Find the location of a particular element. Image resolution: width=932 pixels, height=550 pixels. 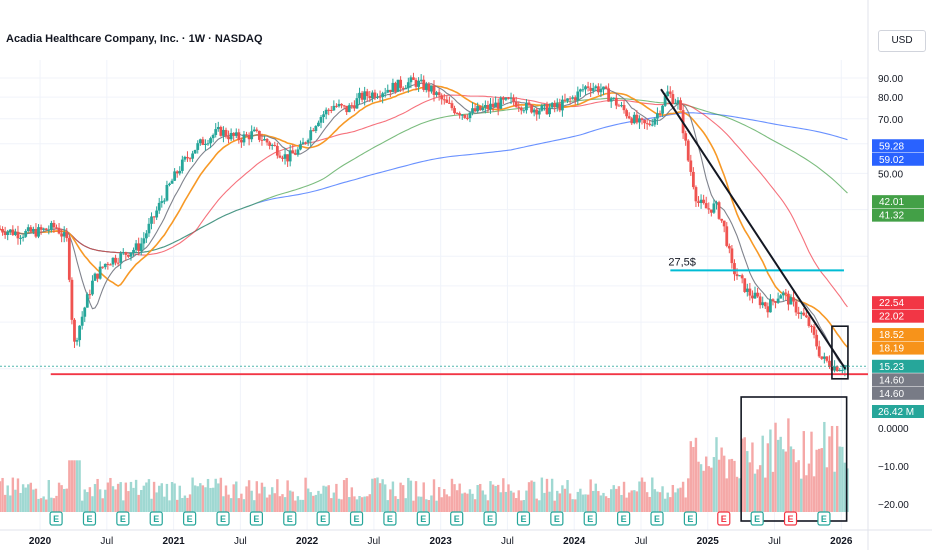

price-label: 42.01 is located at coordinates (898, 202).